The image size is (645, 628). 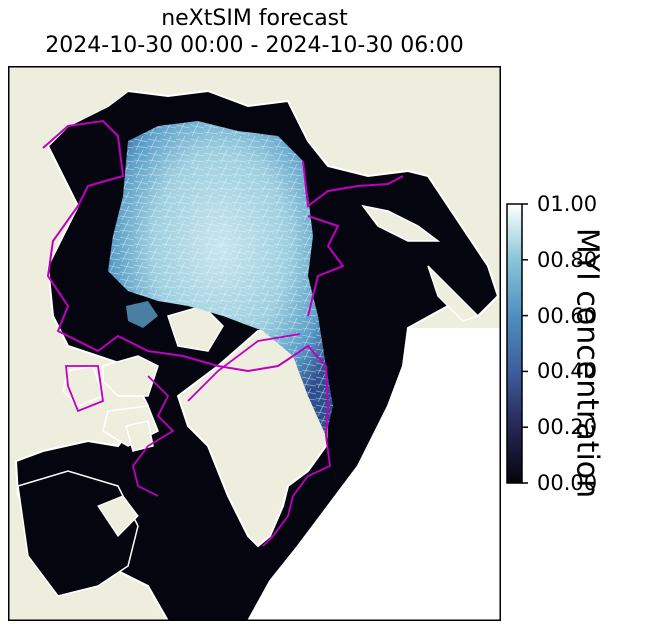 What do you see at coordinates (118, 516) in the screenshot?
I see `labrador-land` at bounding box center [118, 516].